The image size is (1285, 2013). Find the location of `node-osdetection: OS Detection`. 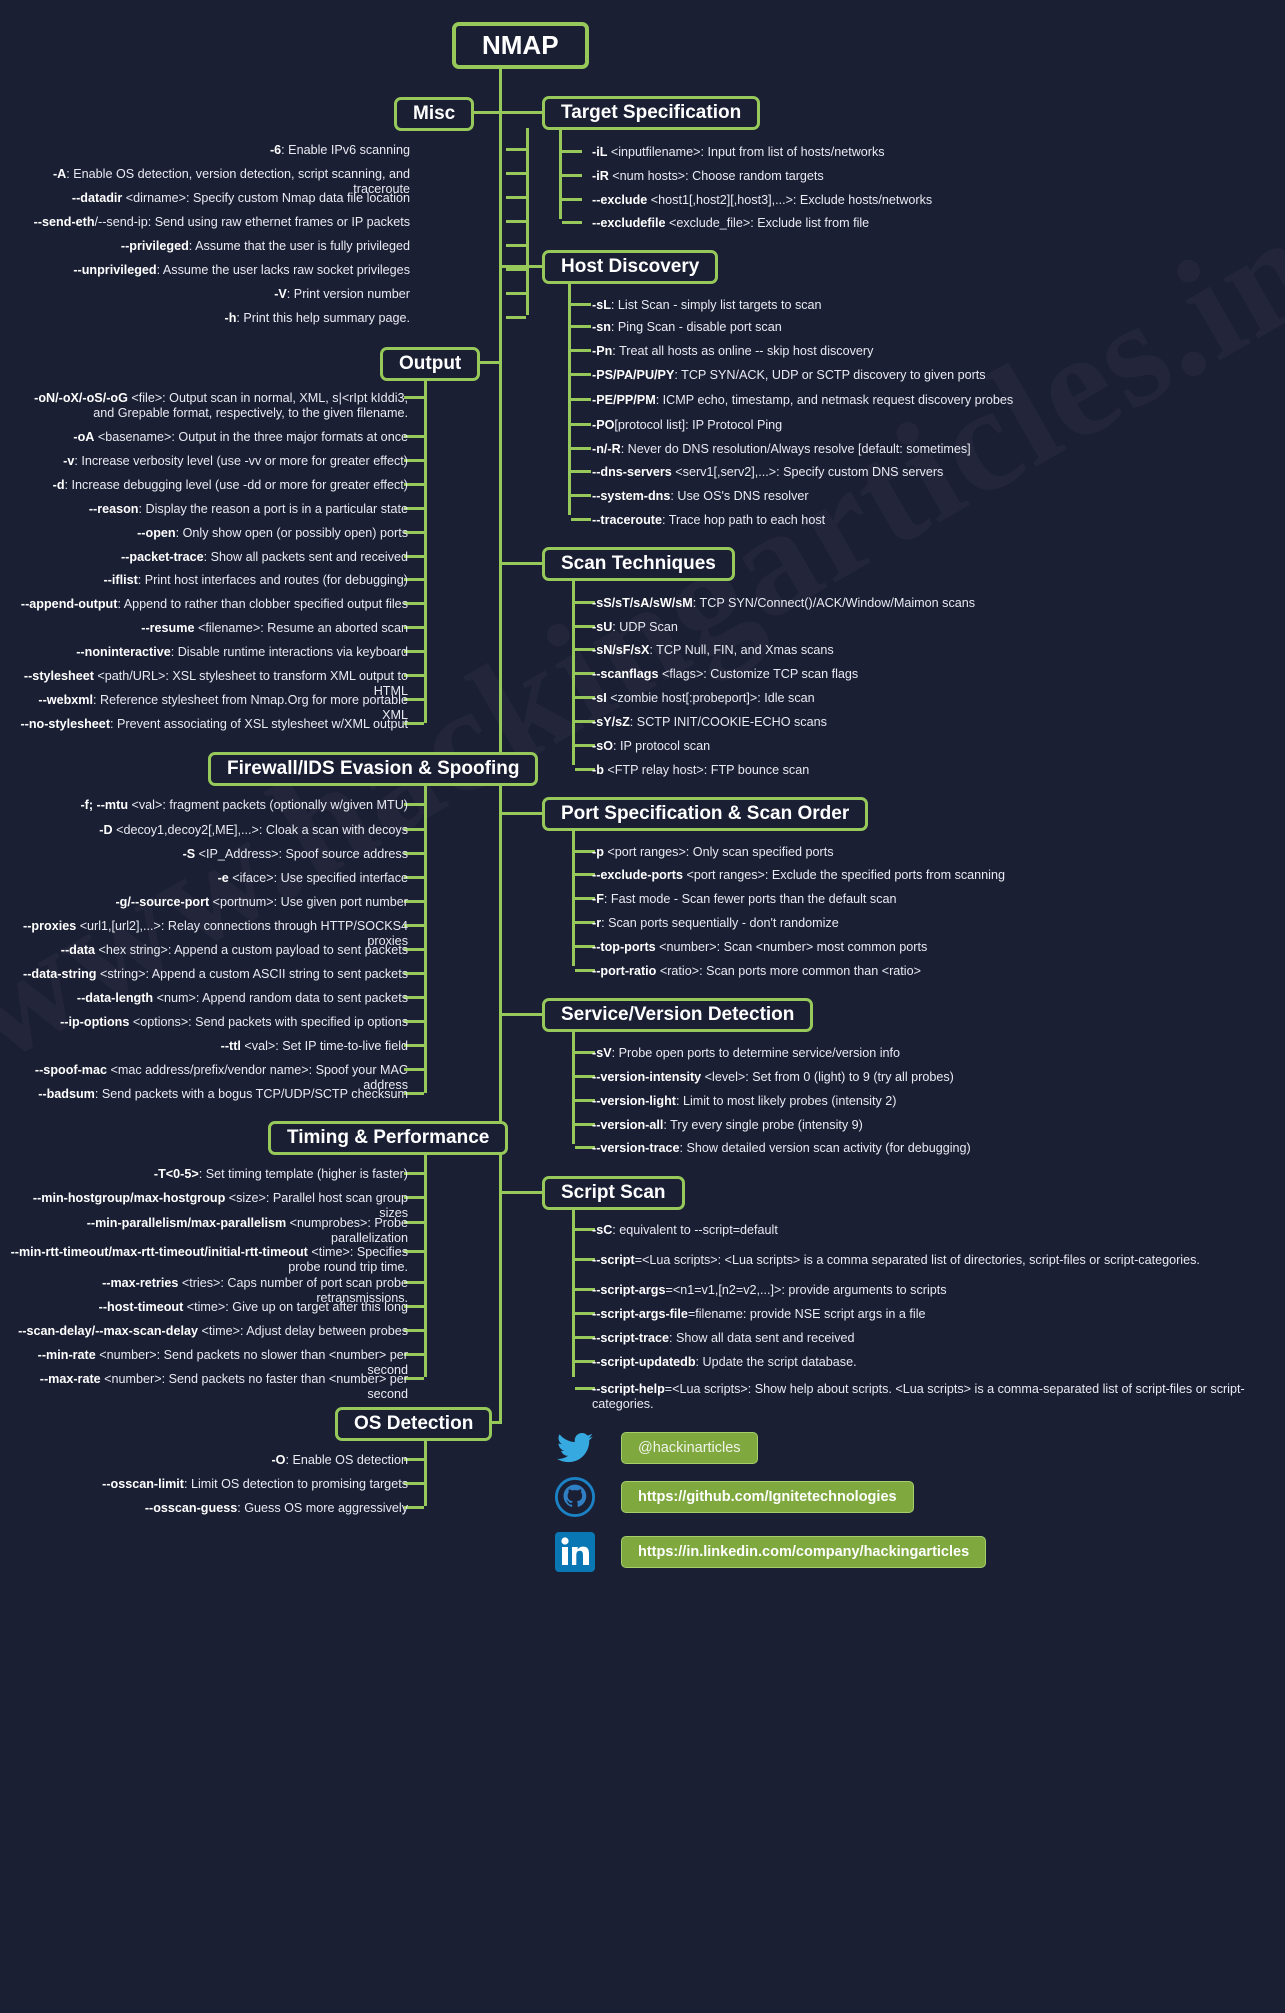

node-osdetection: OS Detection is located at coordinates (414, 1424).